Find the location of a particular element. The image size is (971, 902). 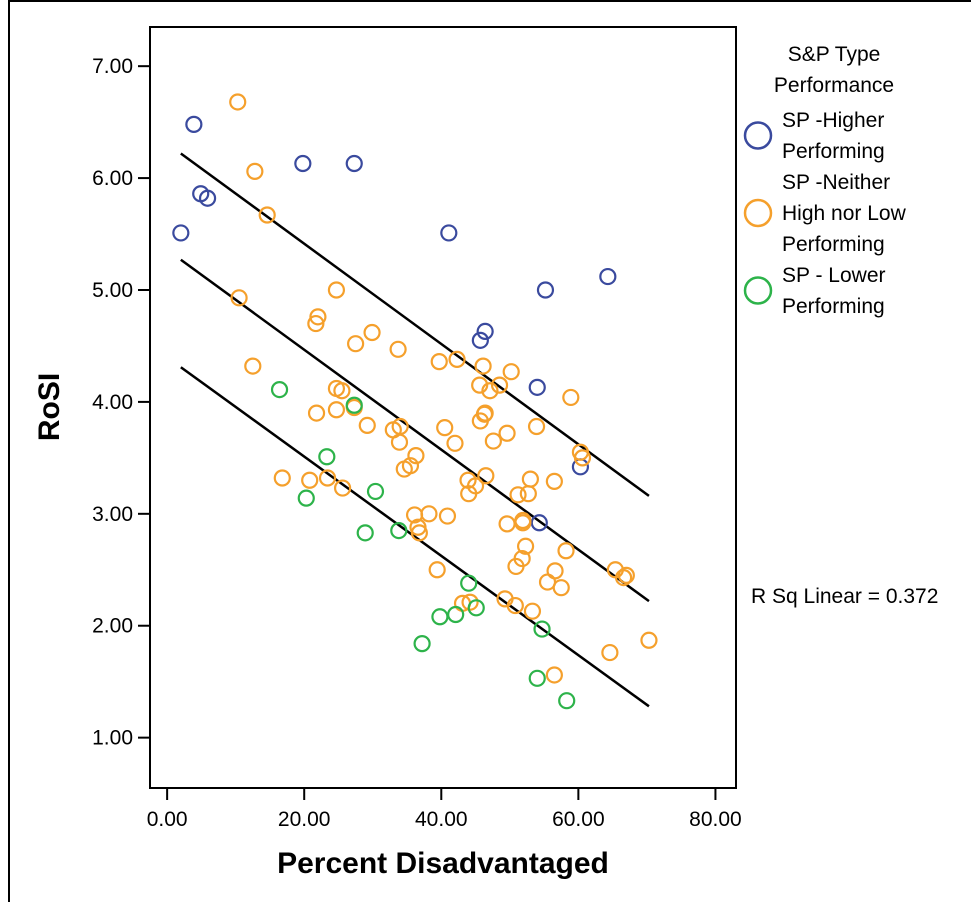

legend-label: High nor Low is located at coordinates (844, 213).